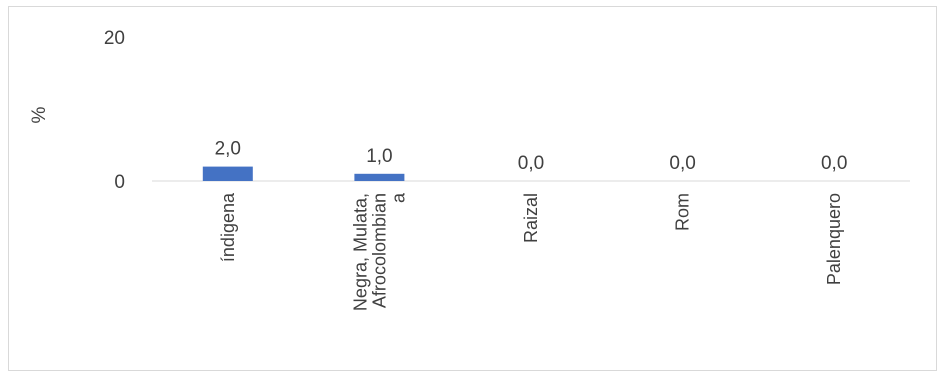  What do you see at coordinates (683, 212) in the screenshot?
I see `category-label: Rom` at bounding box center [683, 212].